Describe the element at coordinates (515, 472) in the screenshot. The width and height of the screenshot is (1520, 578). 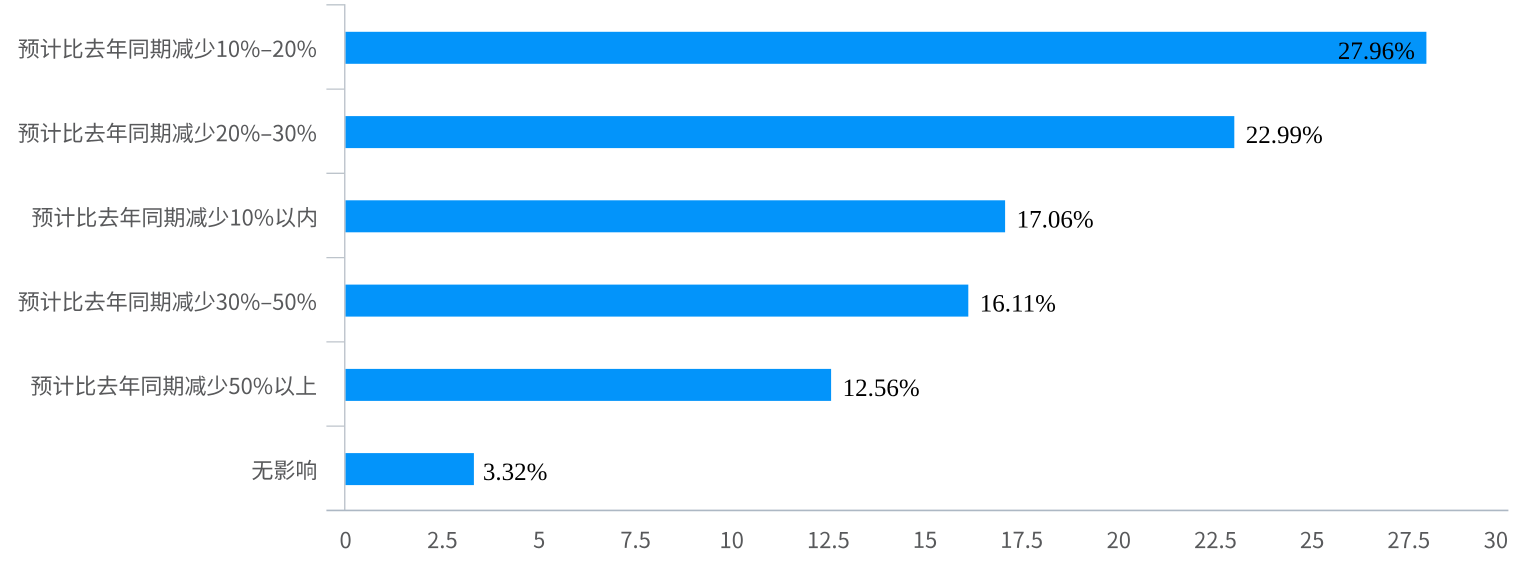
I see `svg-text: 3.32%` at that location.